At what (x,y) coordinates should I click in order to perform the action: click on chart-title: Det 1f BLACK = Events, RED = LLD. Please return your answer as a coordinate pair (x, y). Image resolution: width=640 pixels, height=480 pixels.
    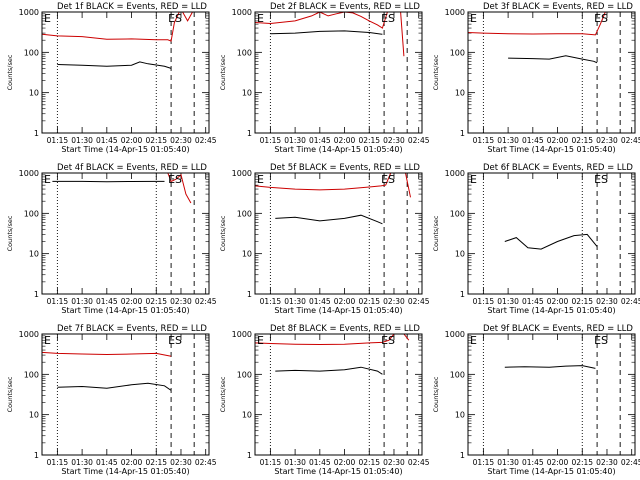
    Looking at the image, I should click on (132, 7).